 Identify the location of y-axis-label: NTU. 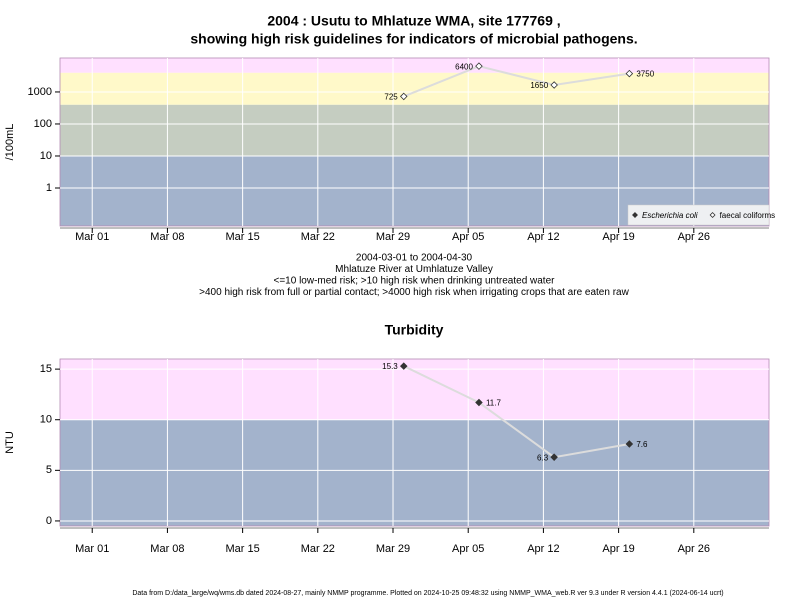
(10, 442).